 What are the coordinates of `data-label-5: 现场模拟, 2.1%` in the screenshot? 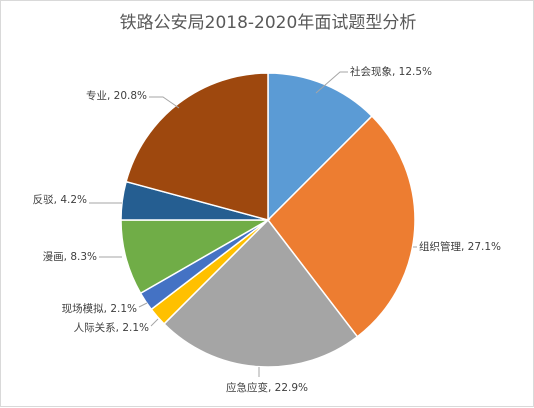 It's located at (99, 308).